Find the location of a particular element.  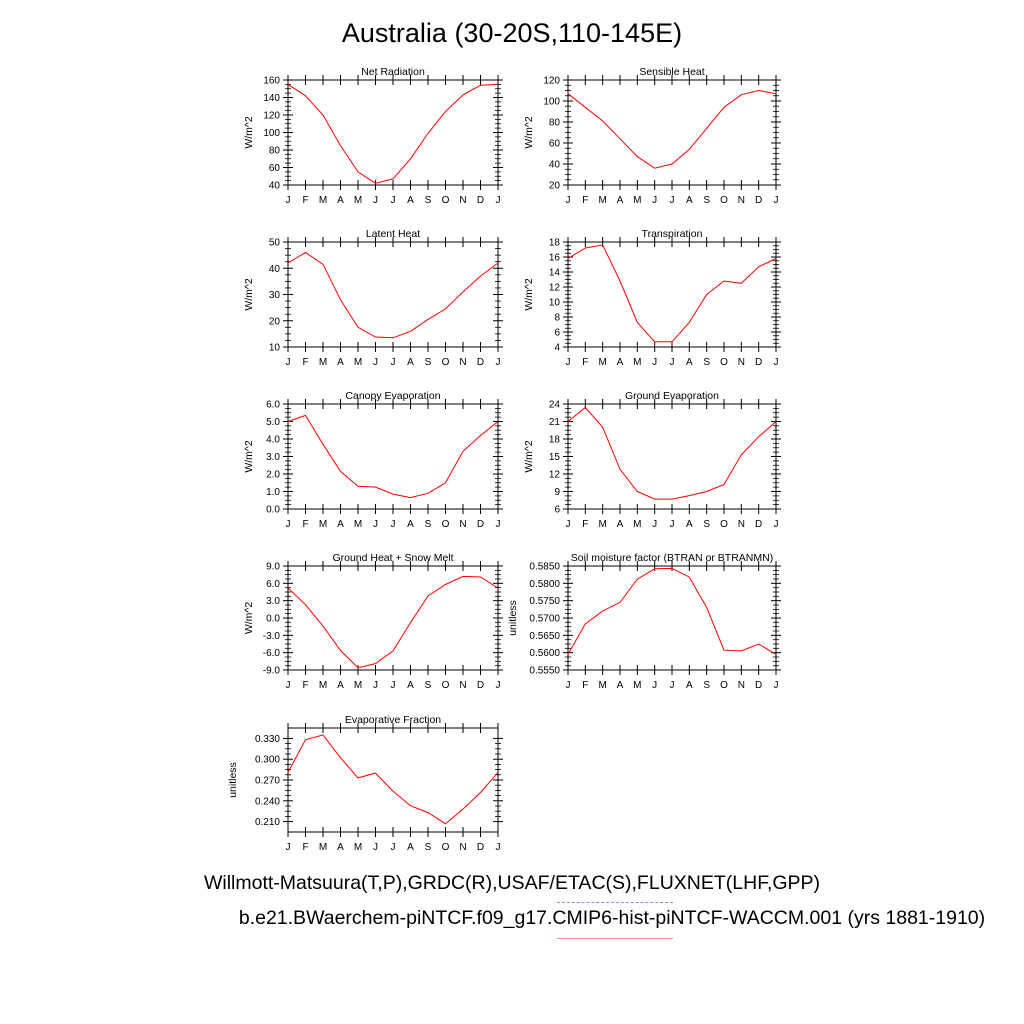

y-tick-label: -9.0 is located at coordinates (272, 671).